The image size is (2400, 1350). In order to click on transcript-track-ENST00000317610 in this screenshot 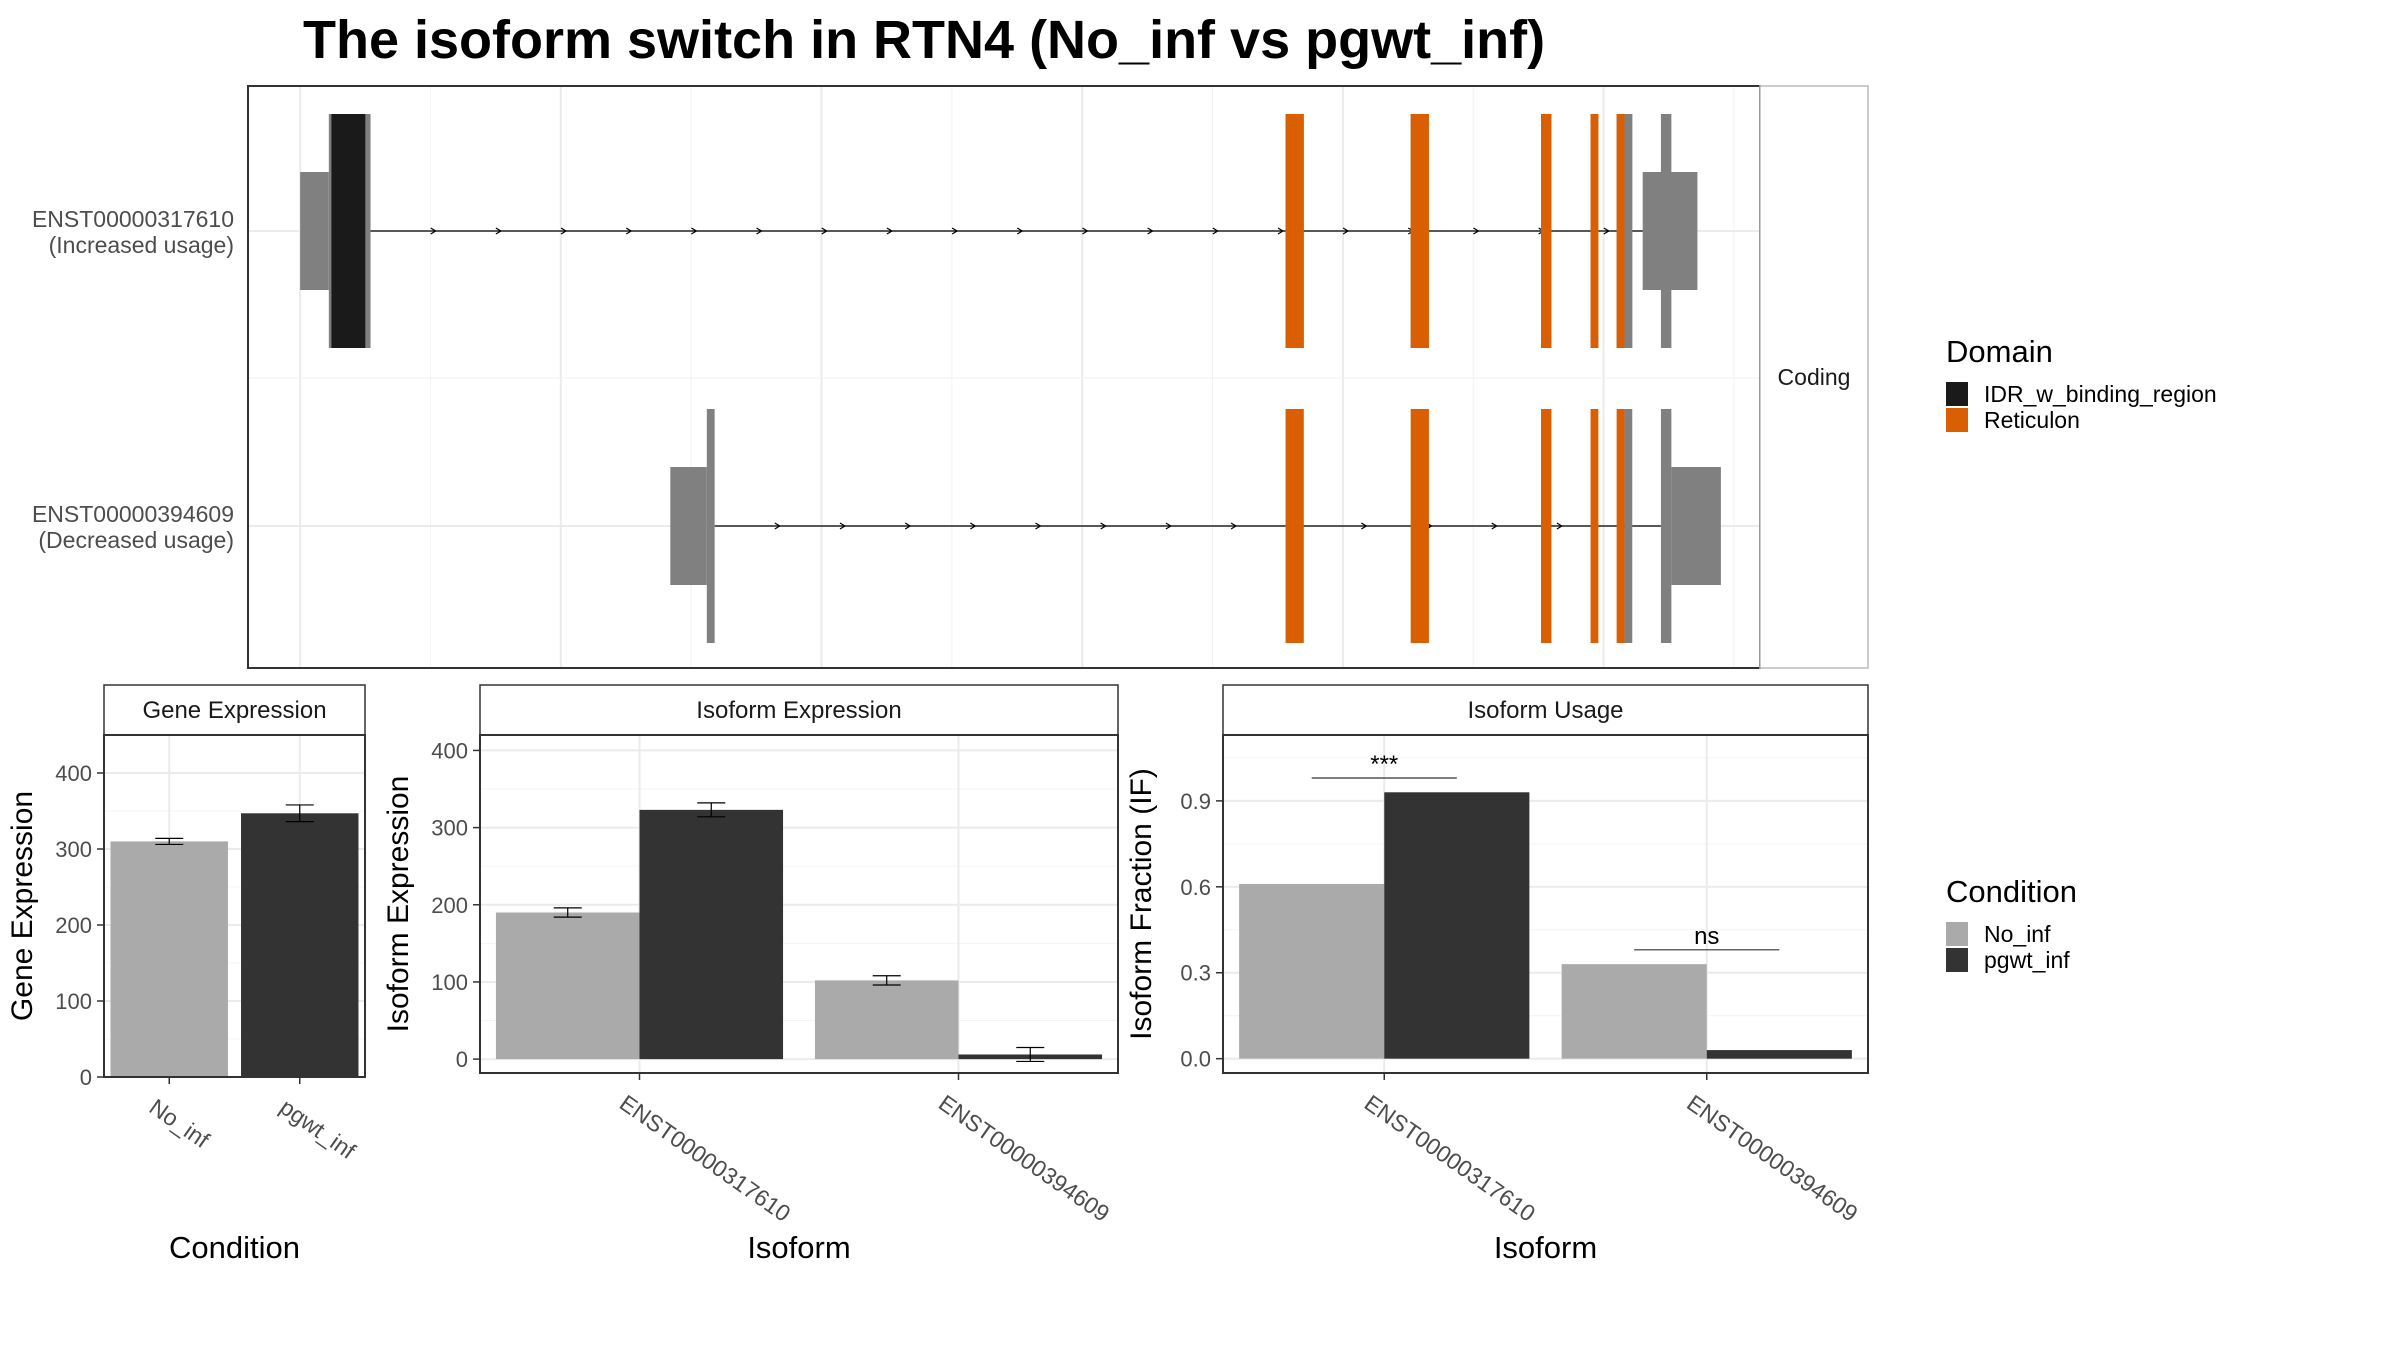, I will do `click(999, 231)`.